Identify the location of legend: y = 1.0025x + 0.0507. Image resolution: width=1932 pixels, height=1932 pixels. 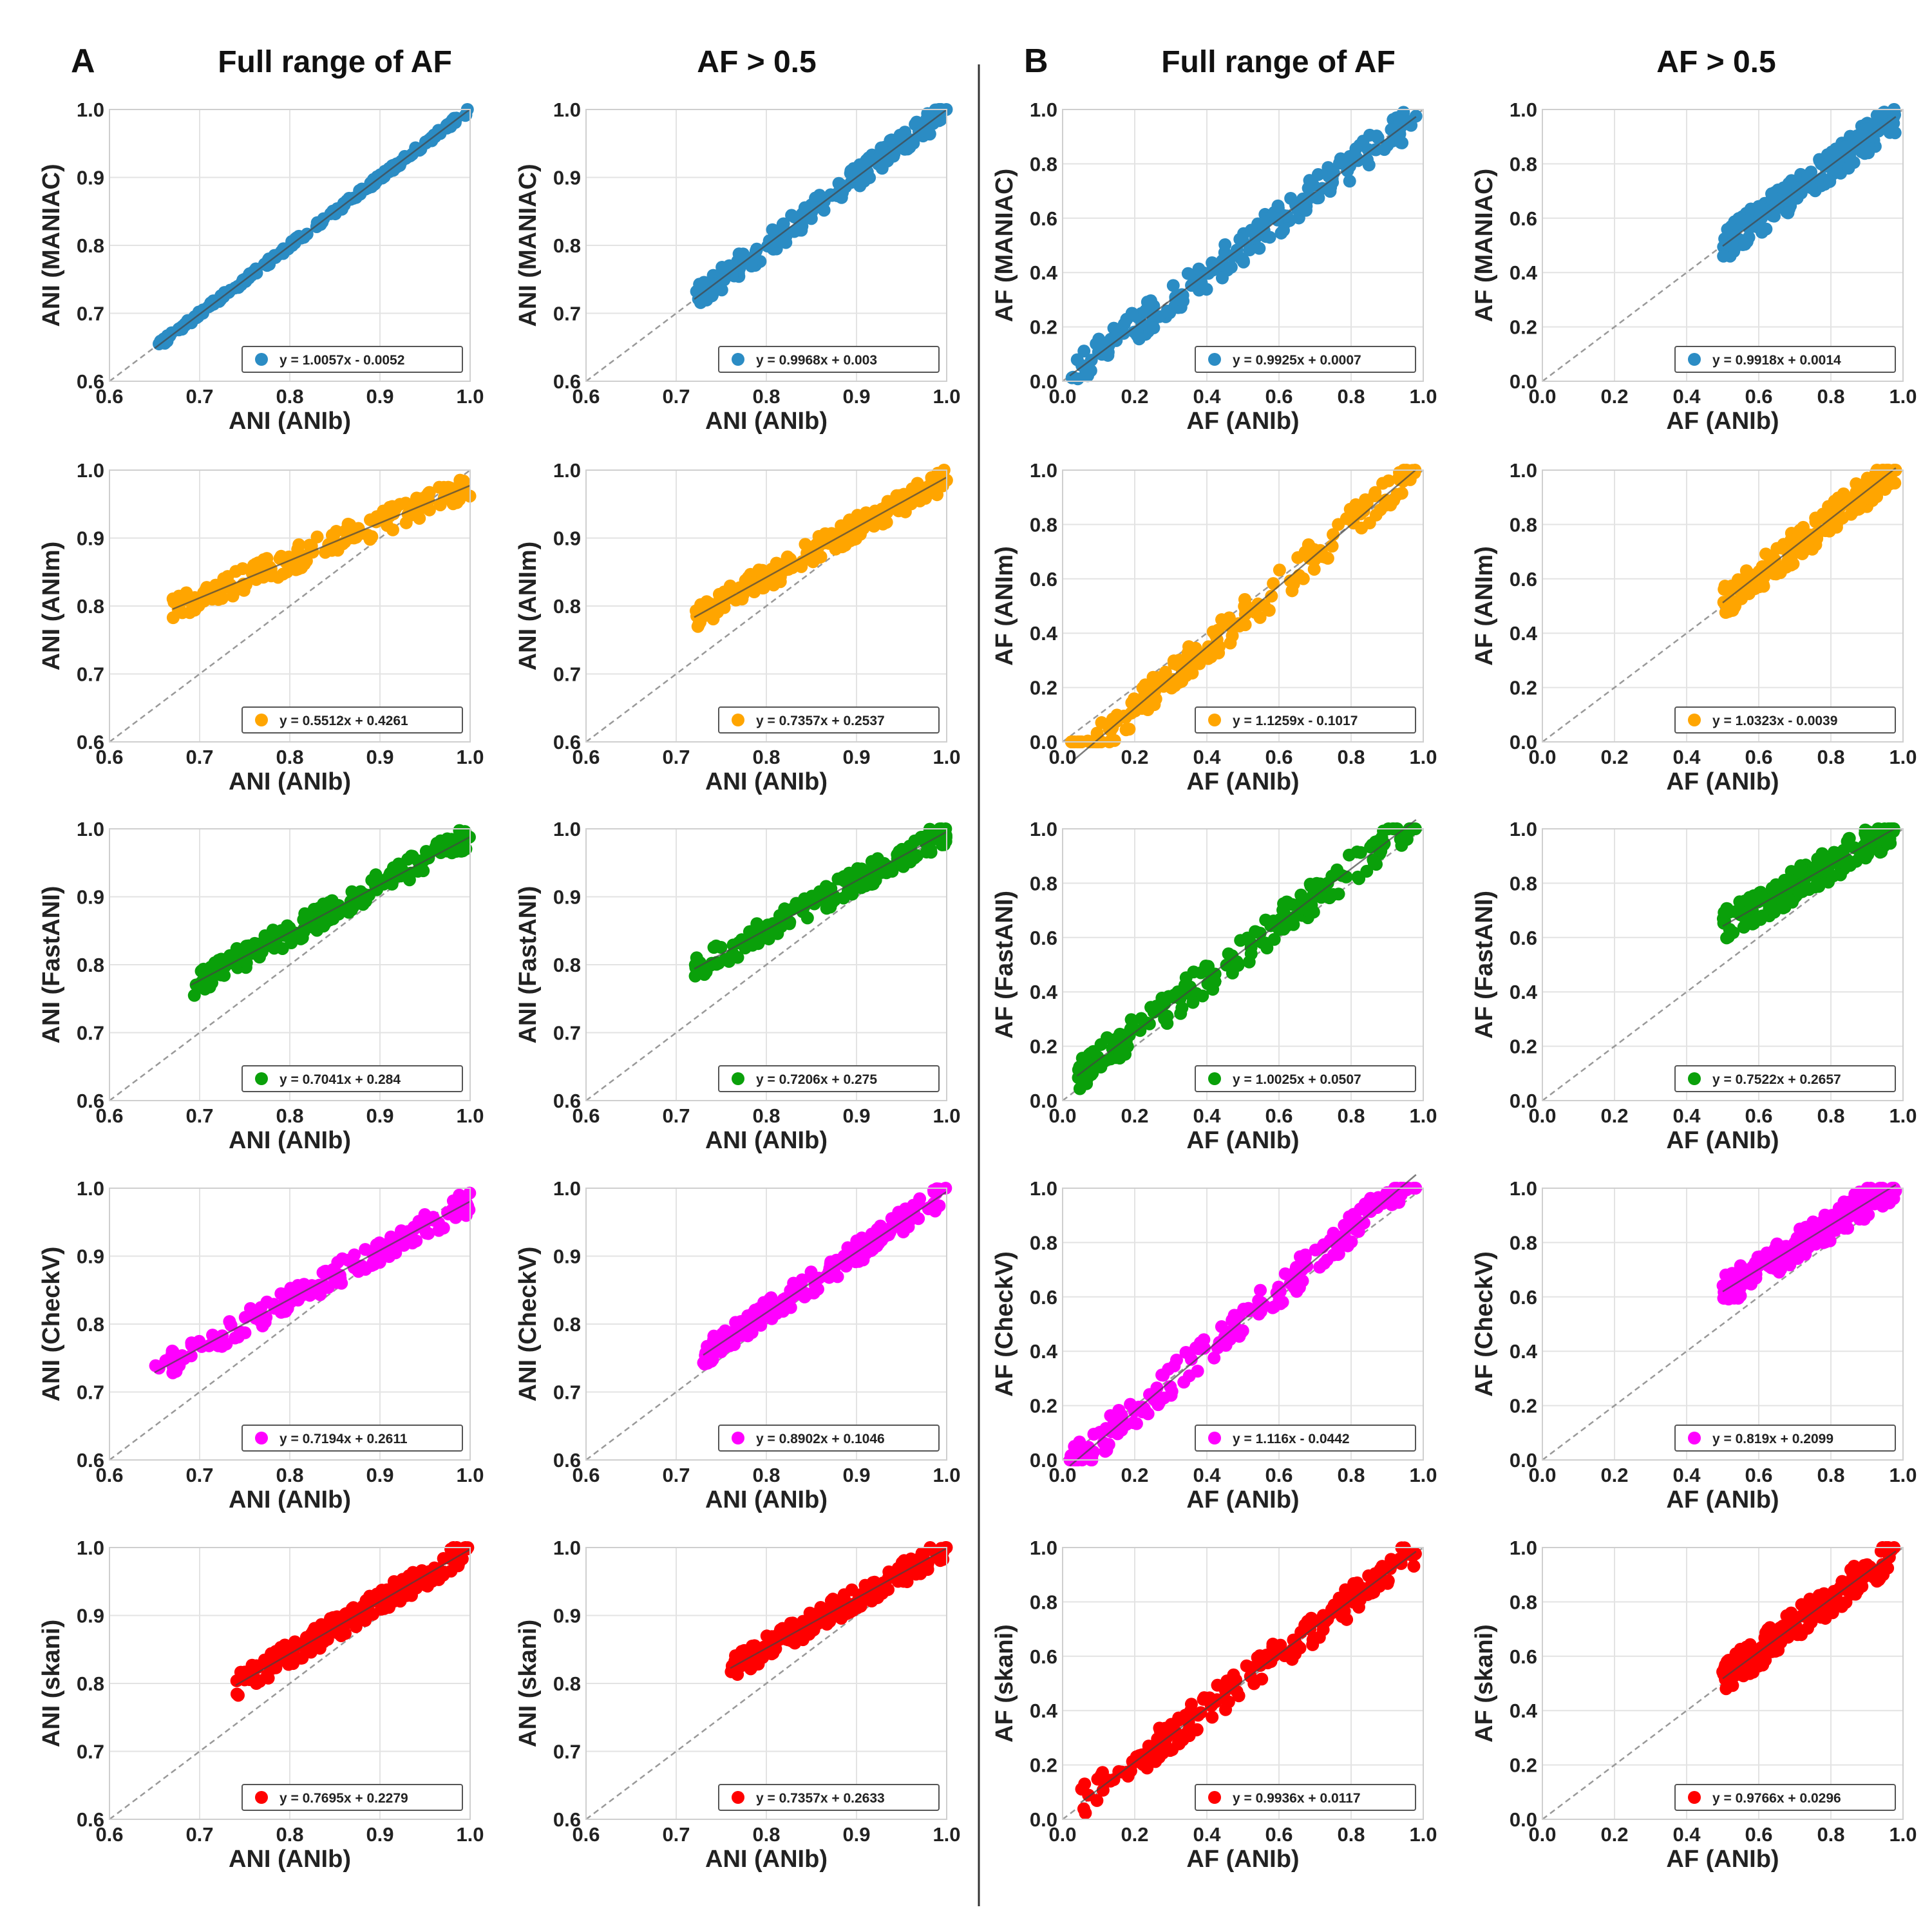
(1305, 1078).